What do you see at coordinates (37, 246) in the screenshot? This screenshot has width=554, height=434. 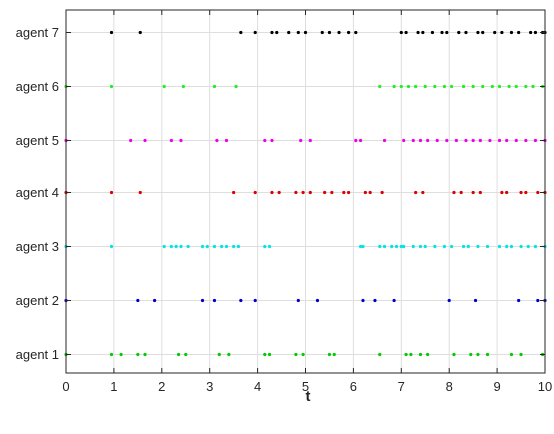 I see `y-tick-label: agent 3` at bounding box center [37, 246].